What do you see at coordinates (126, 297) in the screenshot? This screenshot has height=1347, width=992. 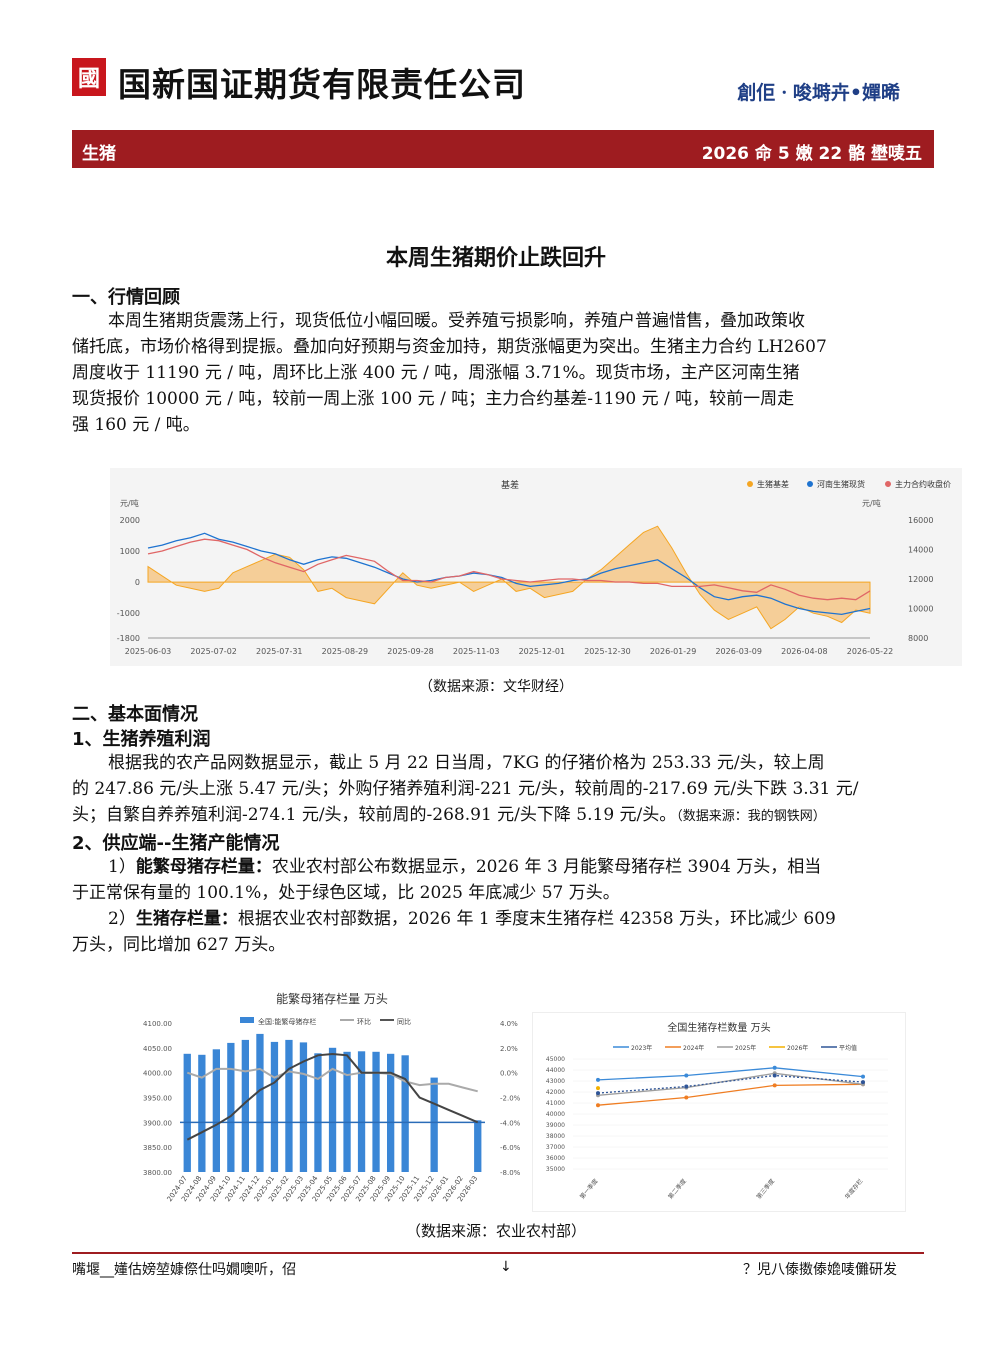 I see `section1-heading: 一、行情回顾` at bounding box center [126, 297].